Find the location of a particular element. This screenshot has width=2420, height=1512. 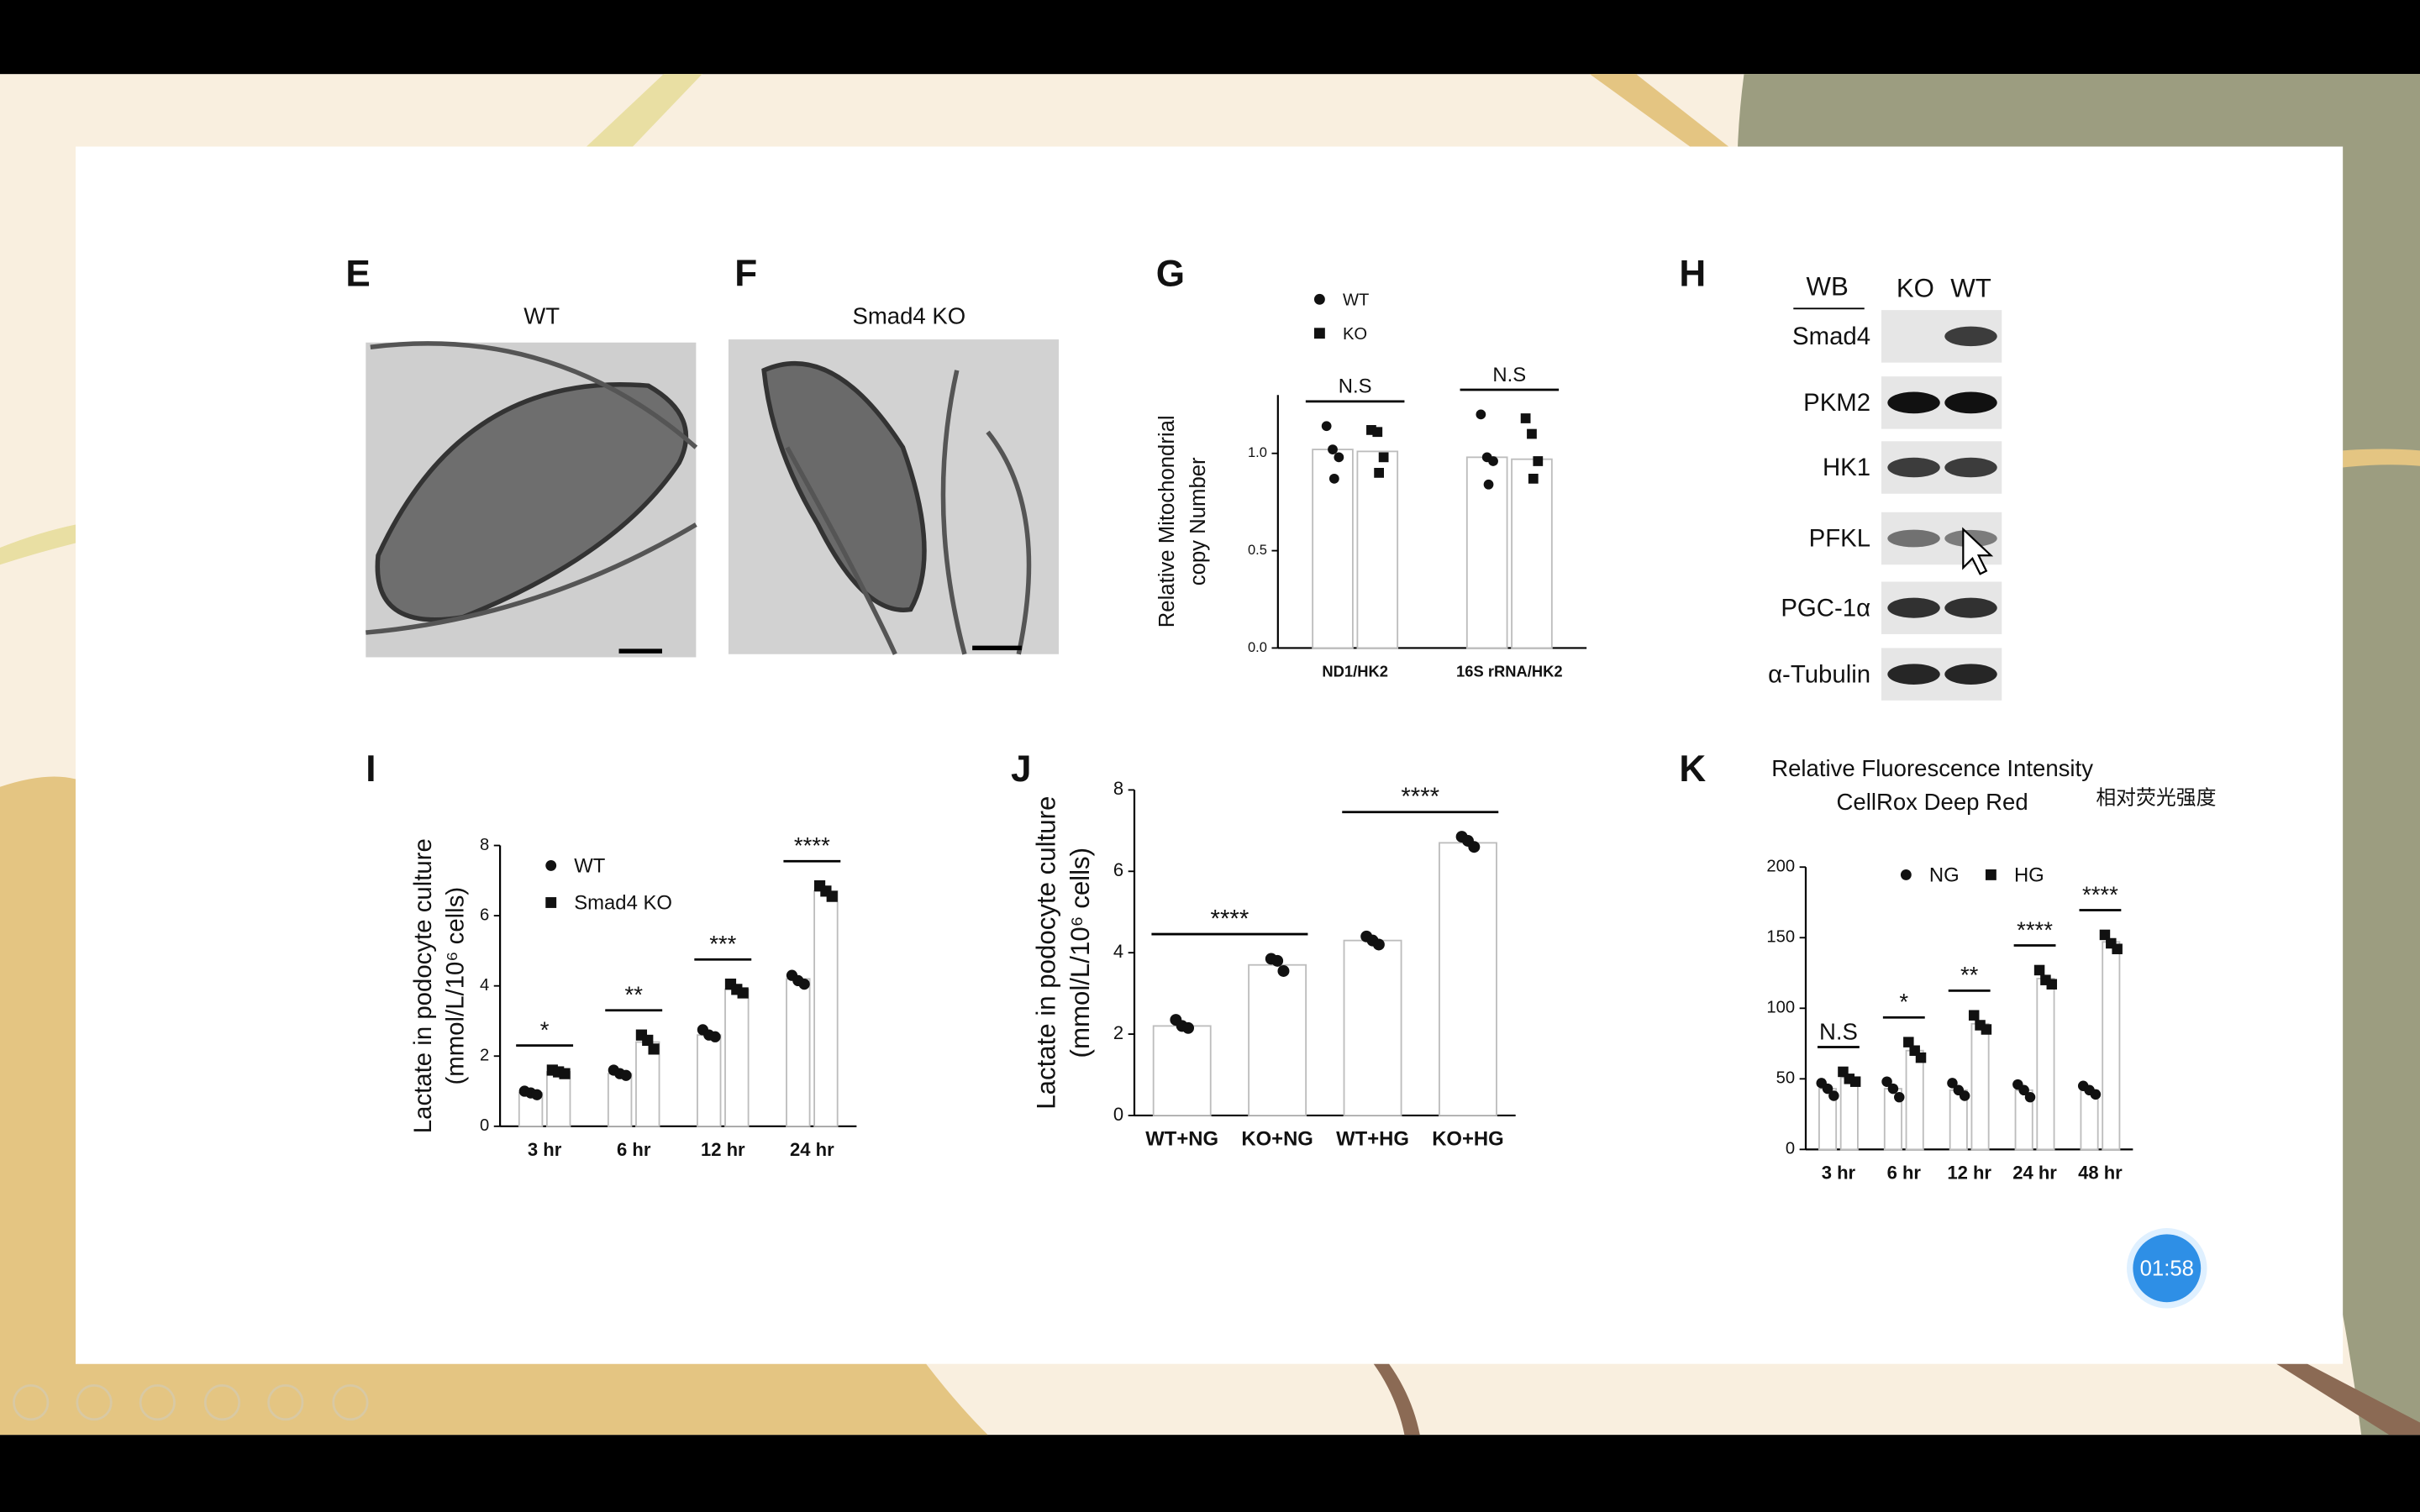

significance-label: * is located at coordinates (545, 1029).